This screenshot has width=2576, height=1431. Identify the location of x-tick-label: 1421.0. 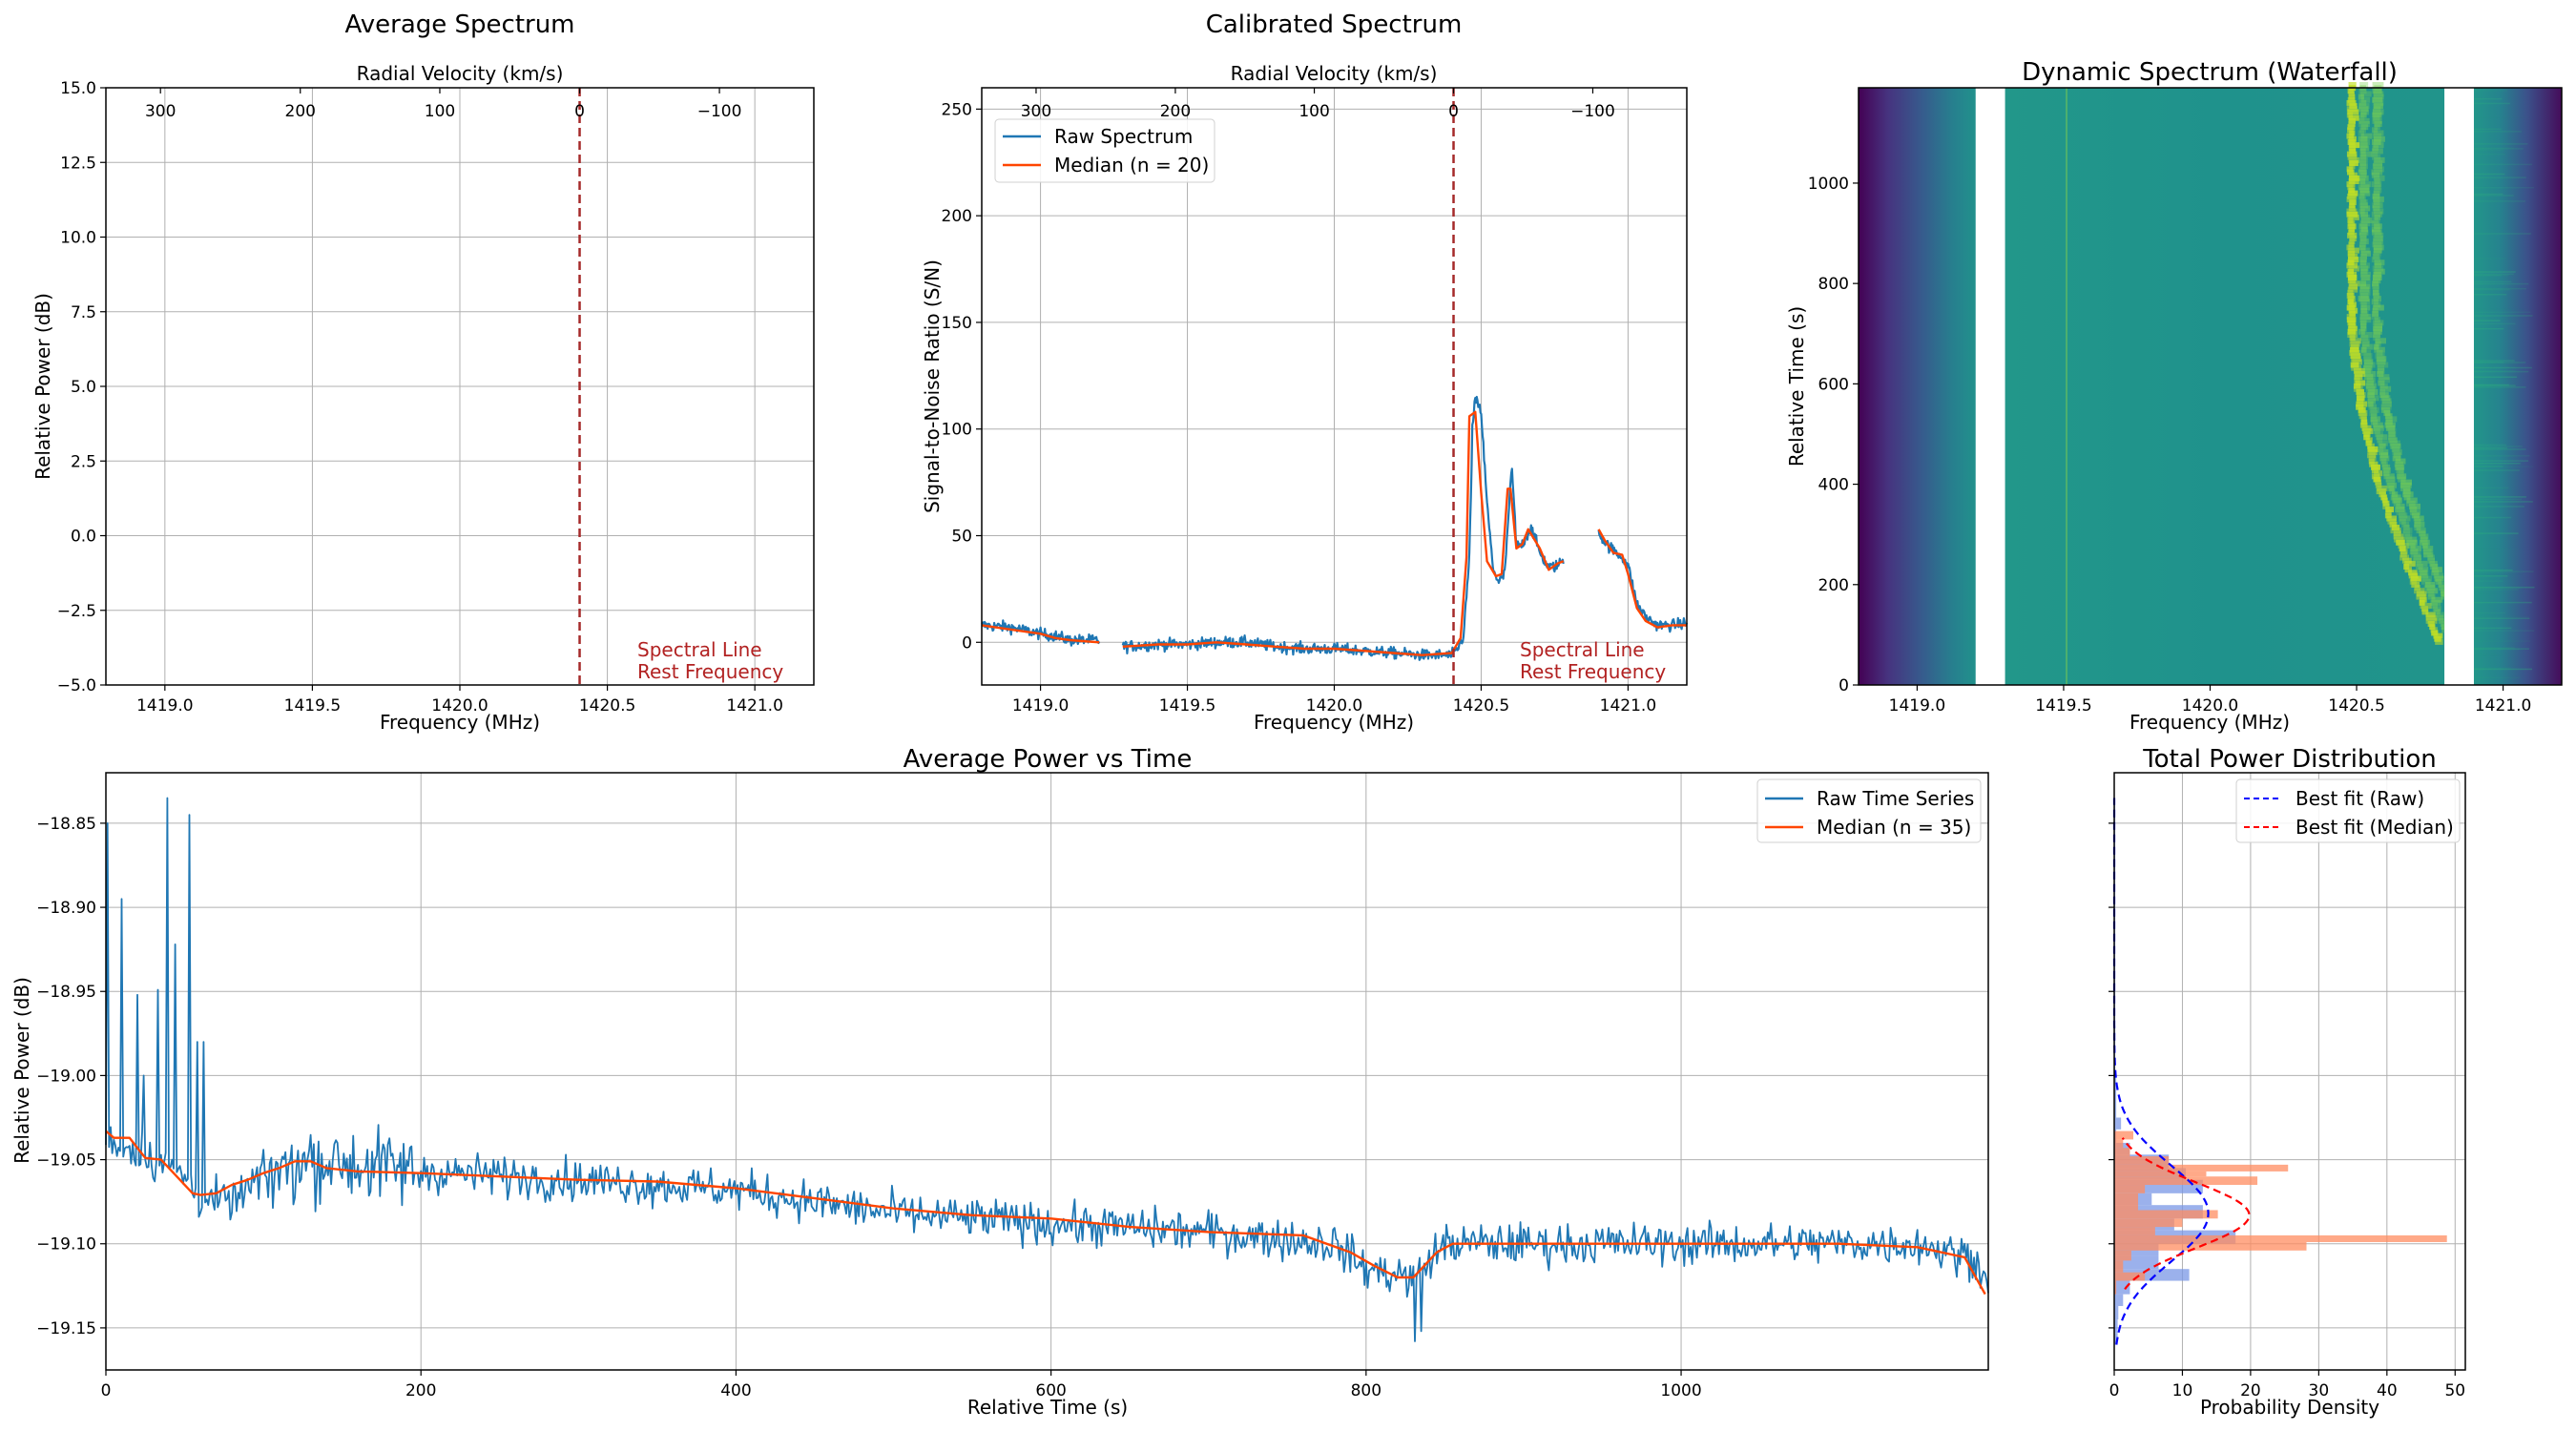
(754, 706).